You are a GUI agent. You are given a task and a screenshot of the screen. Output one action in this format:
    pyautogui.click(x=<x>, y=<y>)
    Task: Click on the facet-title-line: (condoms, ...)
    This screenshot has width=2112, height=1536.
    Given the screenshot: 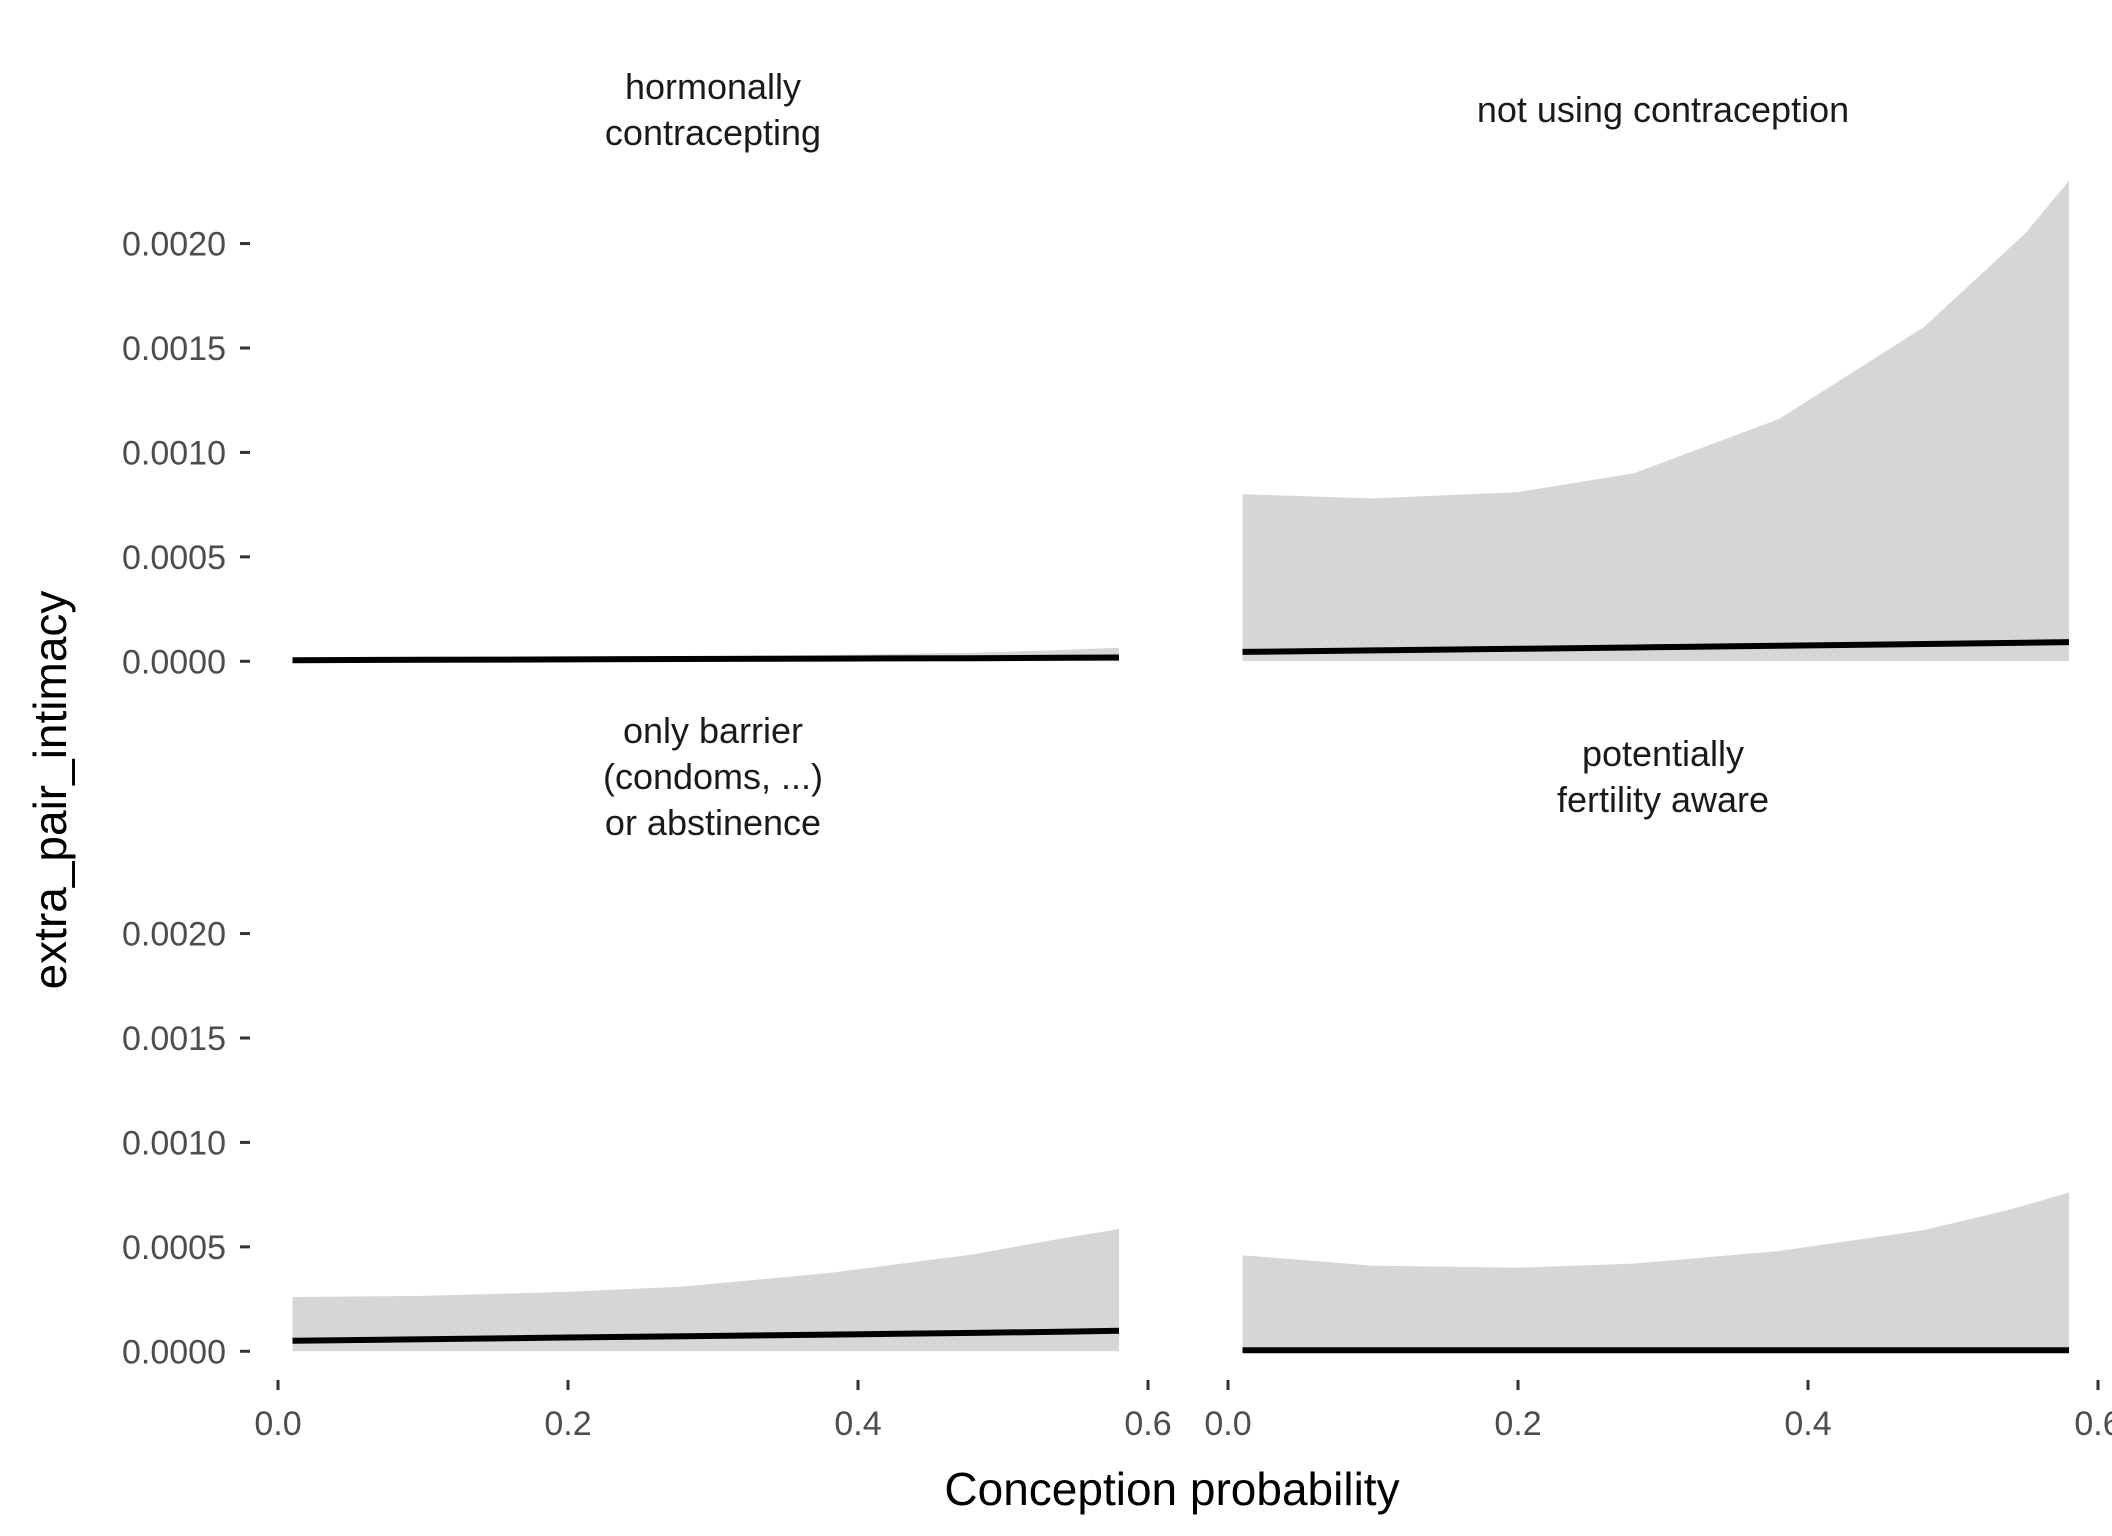 What is the action you would take?
    pyautogui.click(x=713, y=776)
    